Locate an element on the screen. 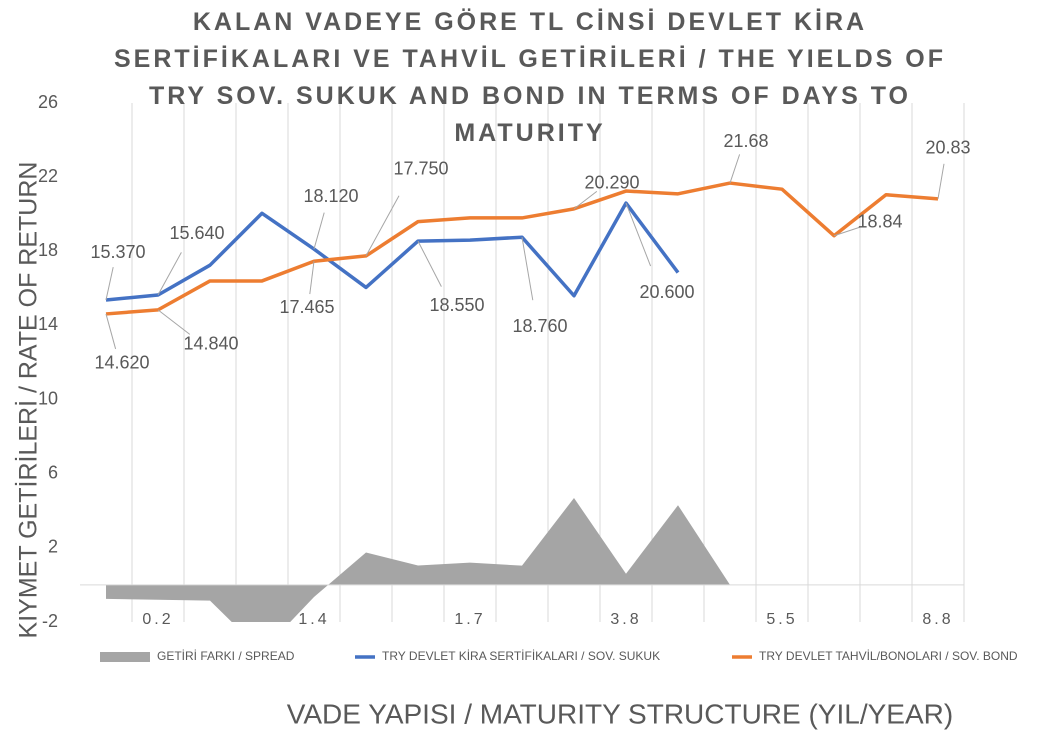 The height and width of the screenshot is (734, 1048). x-tick-label: 1.4 is located at coordinates (313, 619).